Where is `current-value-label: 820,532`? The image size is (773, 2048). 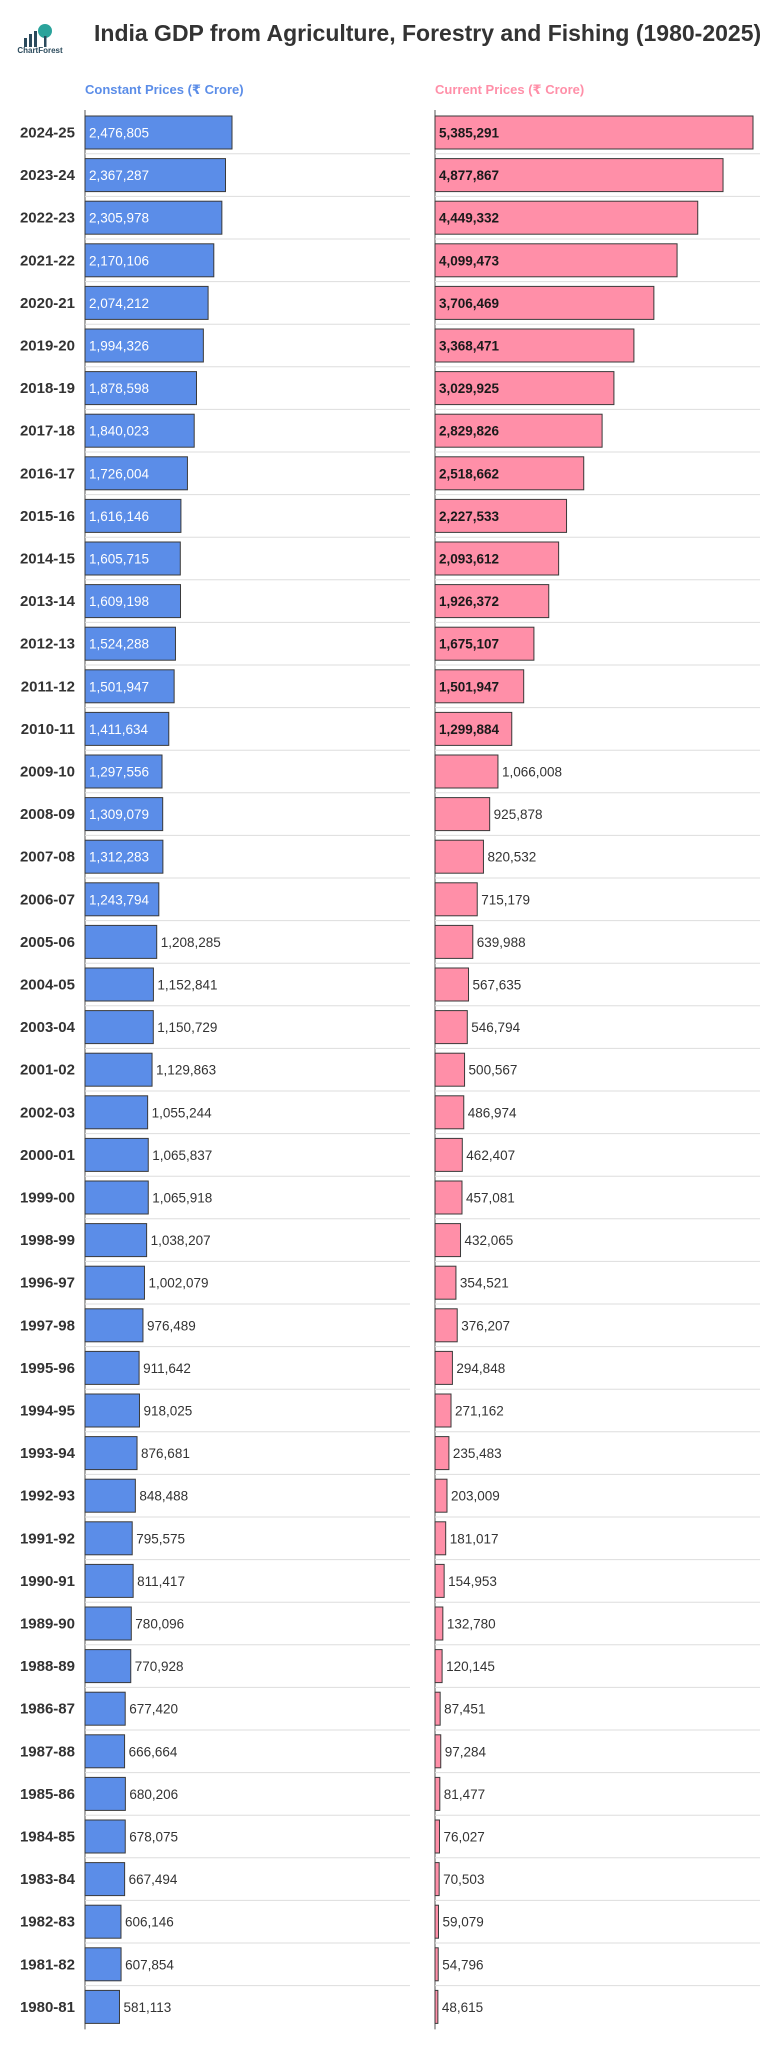
current-value-label: 820,532 is located at coordinates (511, 857).